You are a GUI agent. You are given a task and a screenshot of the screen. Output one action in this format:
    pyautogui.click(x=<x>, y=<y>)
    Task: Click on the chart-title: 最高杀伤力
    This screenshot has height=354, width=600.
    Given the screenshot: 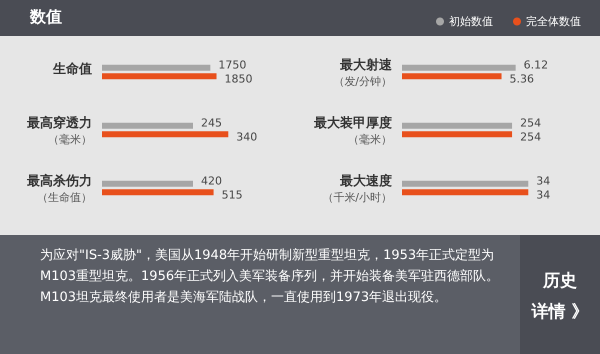 What is the action you would take?
    pyautogui.click(x=59, y=181)
    